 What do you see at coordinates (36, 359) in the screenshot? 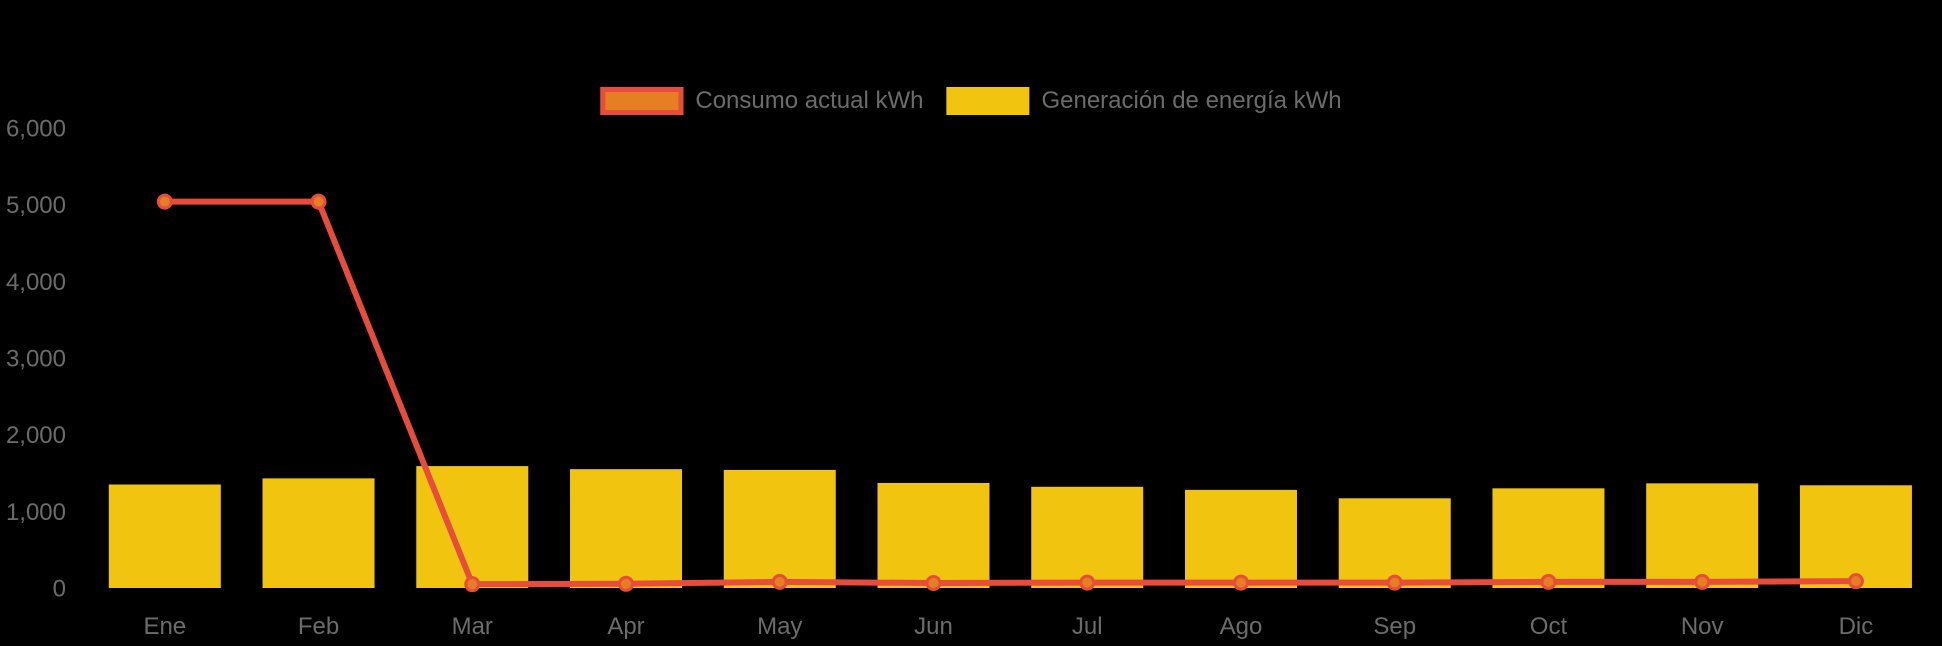
I see `y-tick-label: 3,000` at bounding box center [36, 359].